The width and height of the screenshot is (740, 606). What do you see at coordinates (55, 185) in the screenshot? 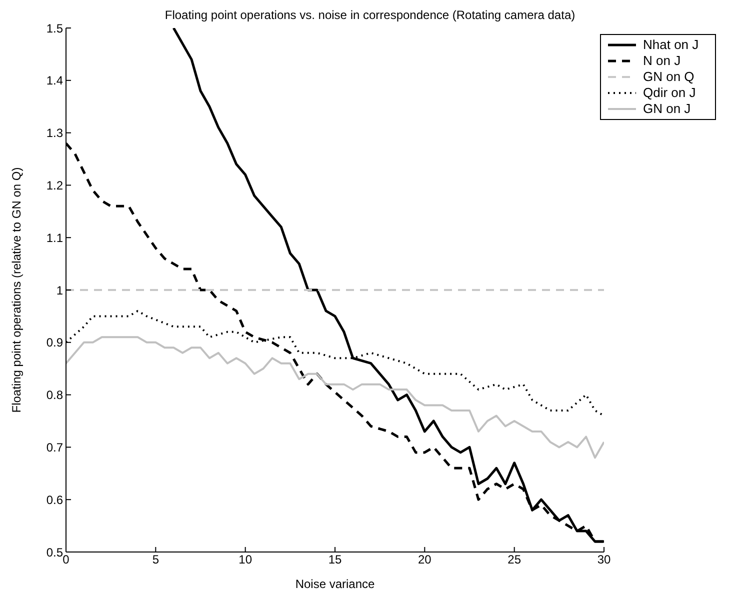
I see `y-tick-label: 1.2` at bounding box center [55, 185].